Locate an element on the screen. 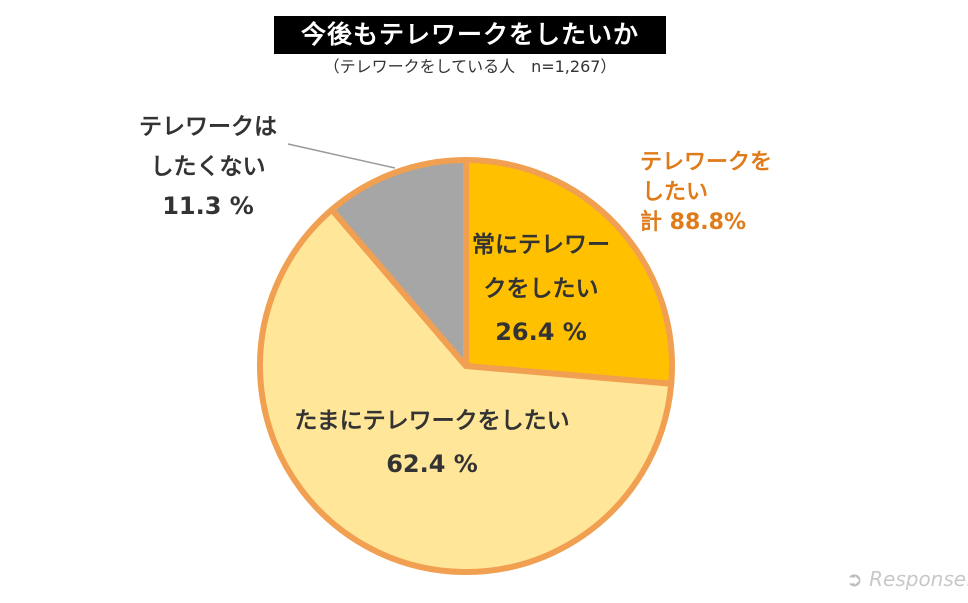  leader-lines is located at coordinates (341, 156).